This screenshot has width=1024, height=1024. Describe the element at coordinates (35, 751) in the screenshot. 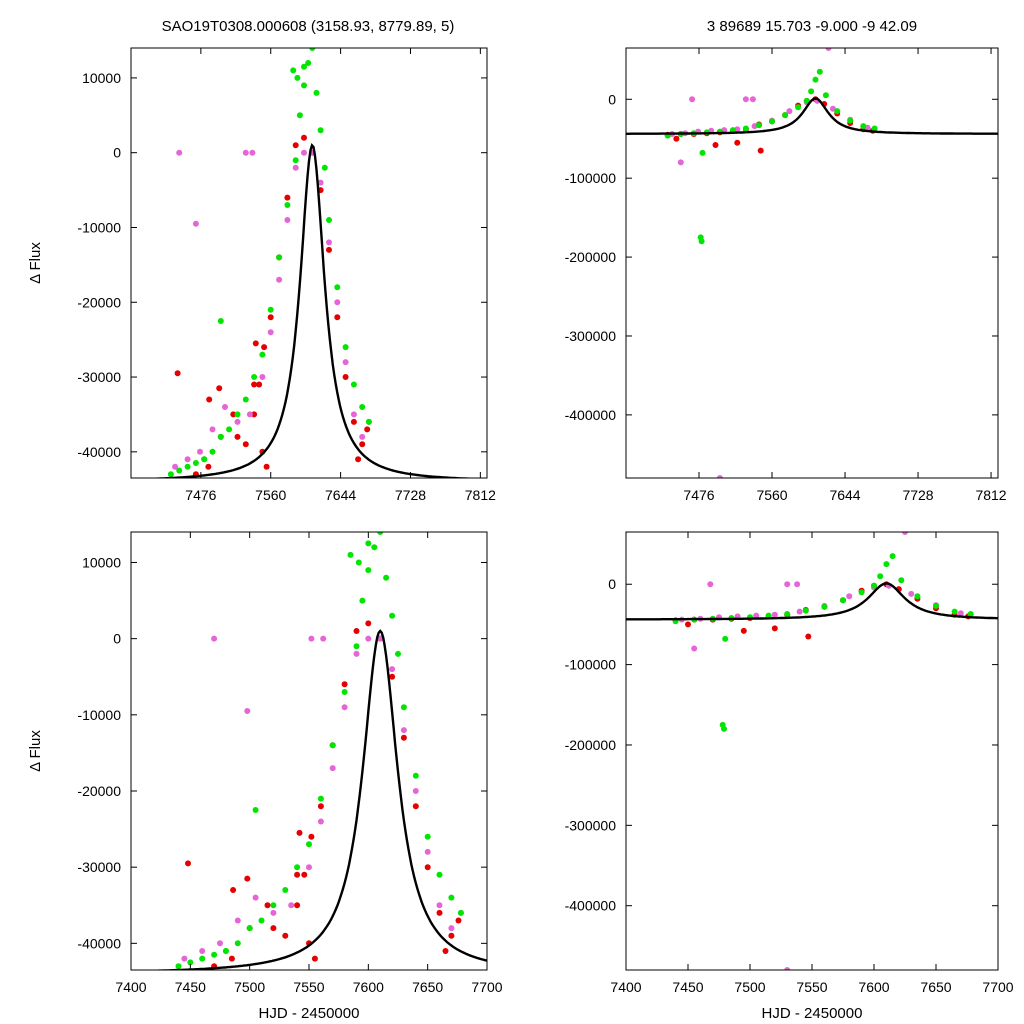

I see `y-axis-label: Δ Flux` at that location.